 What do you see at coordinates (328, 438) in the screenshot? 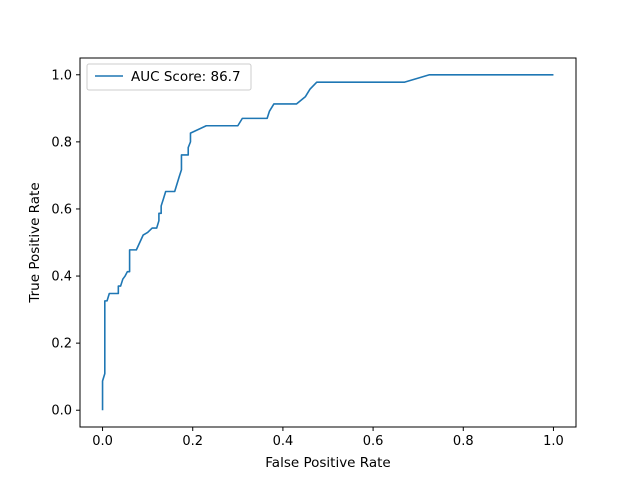
I see `x-axis-ticks: 0.0 0.2 0.4 0.6 0.8 1.0` at bounding box center [328, 438].